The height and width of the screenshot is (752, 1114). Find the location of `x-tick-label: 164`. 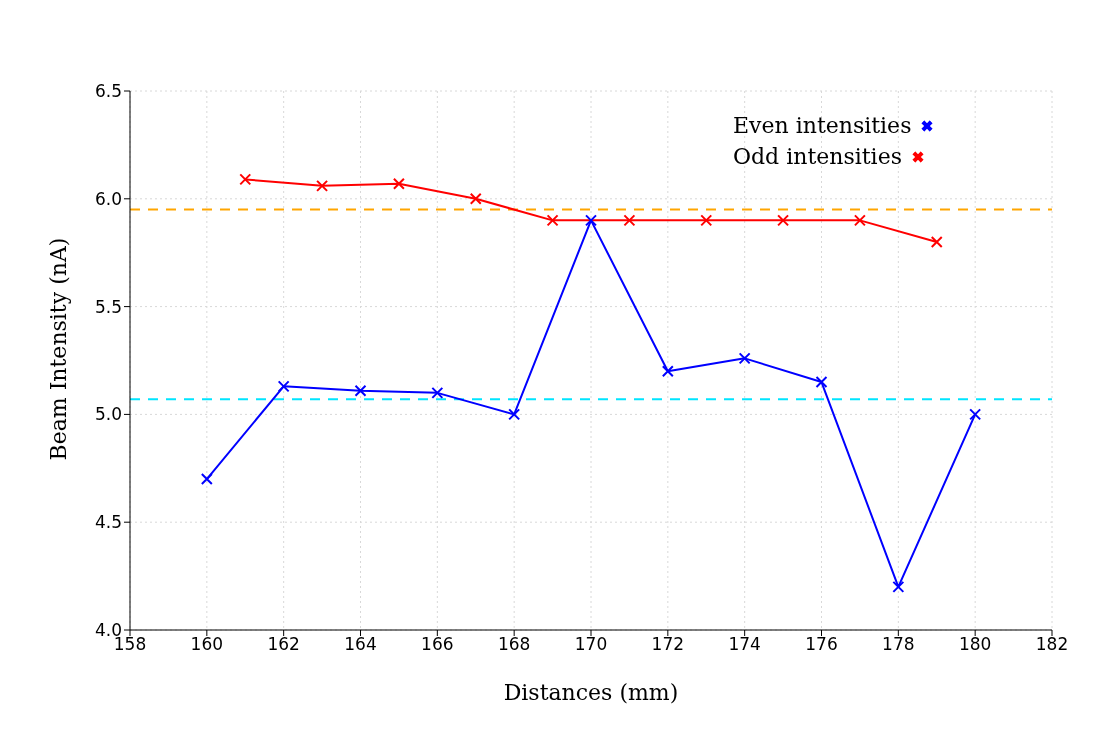

x-tick-label: 164 is located at coordinates (360, 644).